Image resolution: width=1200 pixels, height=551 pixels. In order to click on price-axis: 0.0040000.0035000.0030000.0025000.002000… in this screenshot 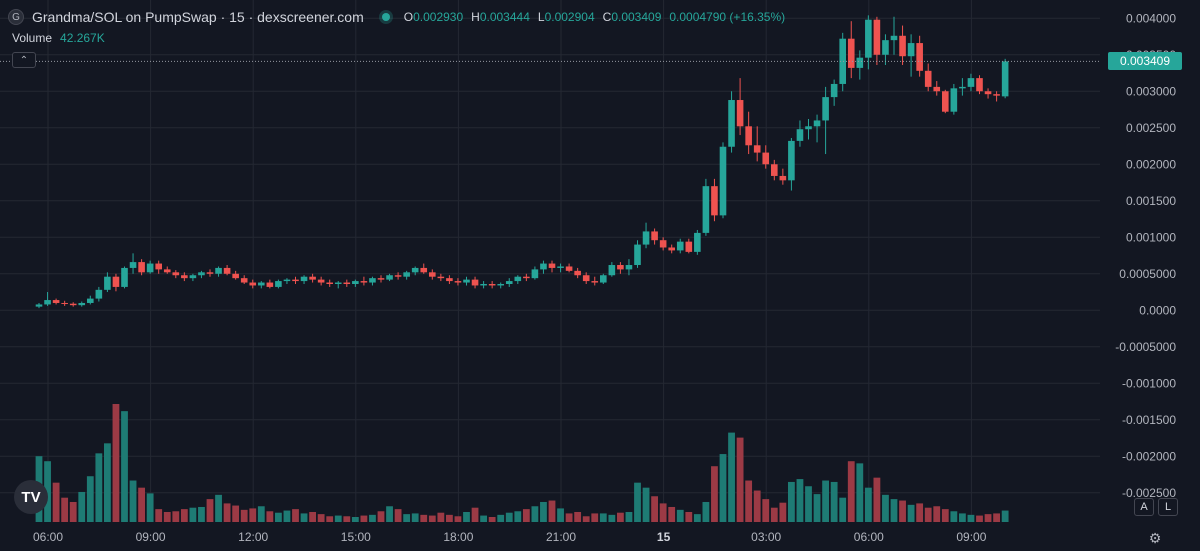, I will do `click(1145, 255)`.